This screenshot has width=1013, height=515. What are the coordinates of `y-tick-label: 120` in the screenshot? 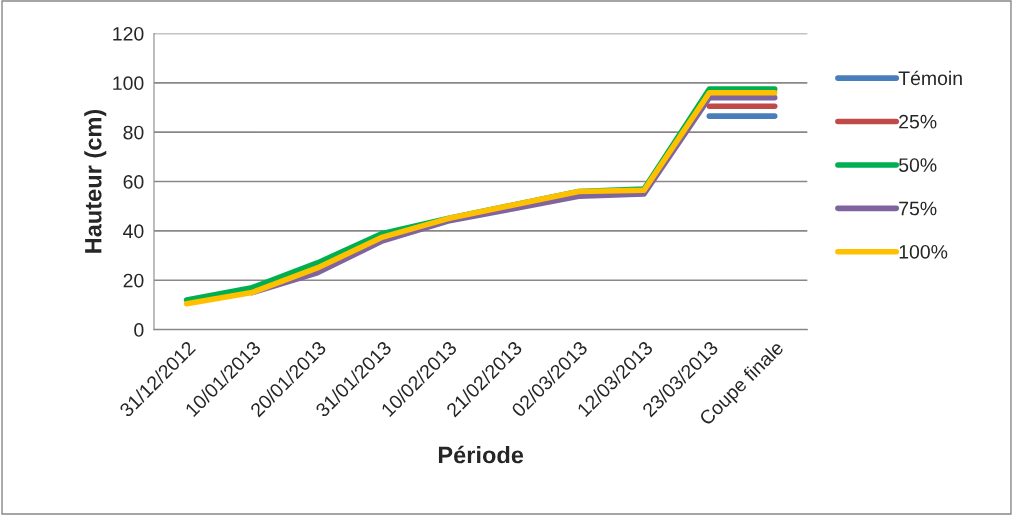 It's located at (128, 33).